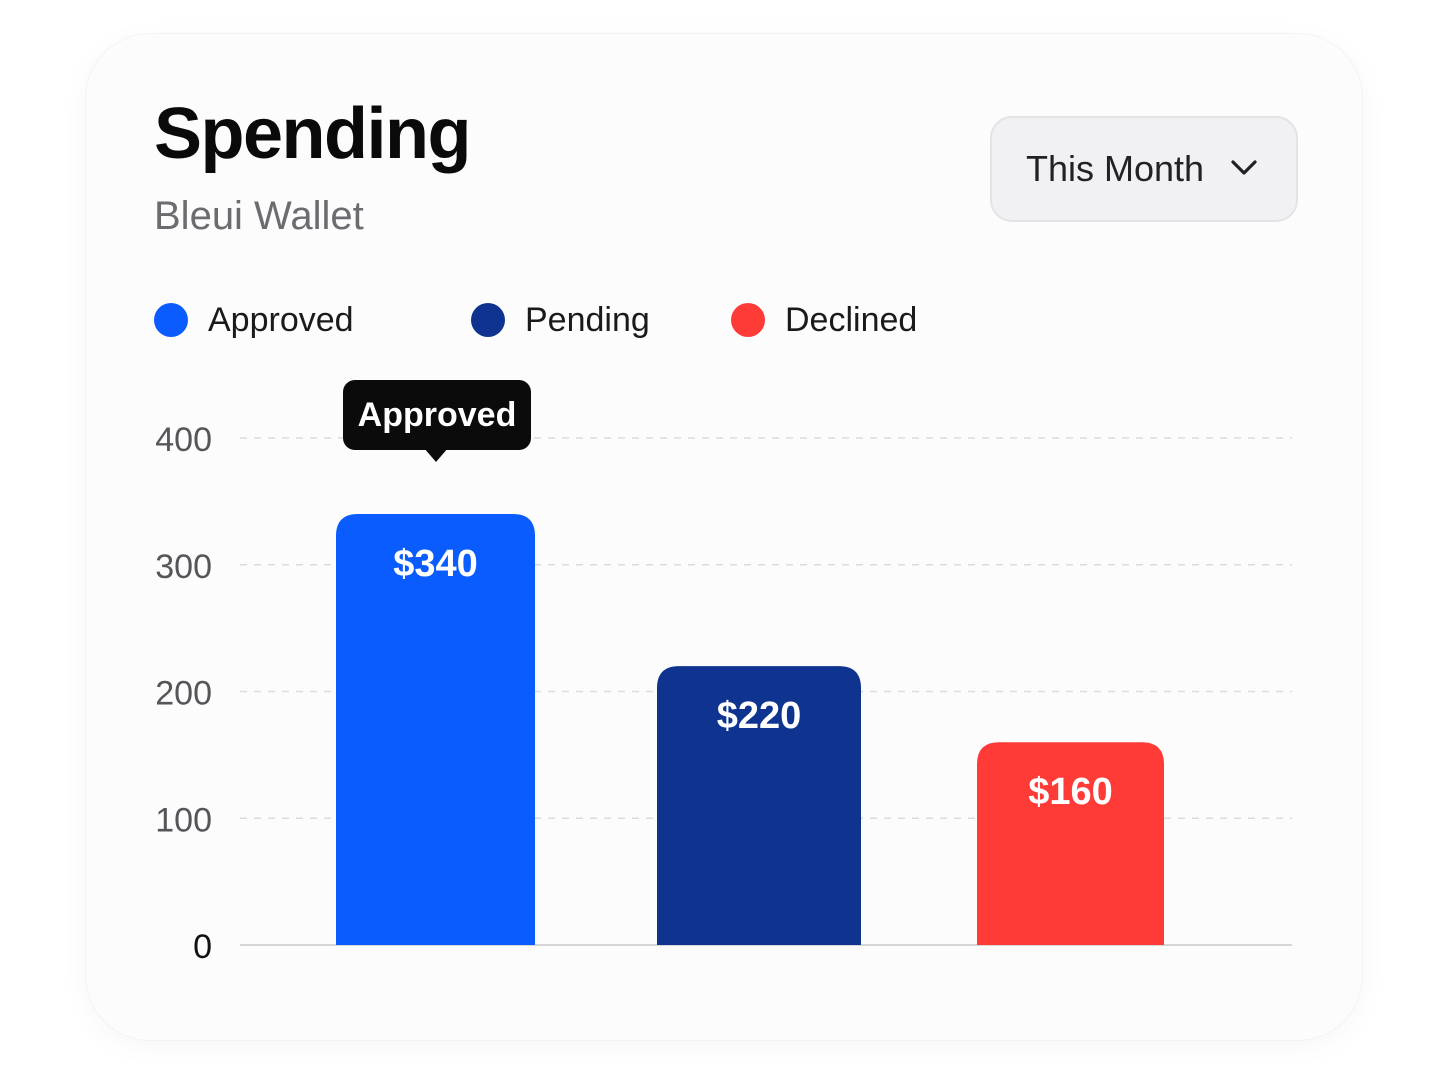  What do you see at coordinates (183, 567) in the screenshot?
I see `y-tick-label: 300` at bounding box center [183, 567].